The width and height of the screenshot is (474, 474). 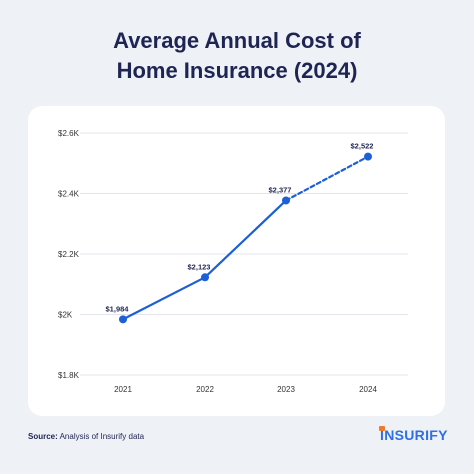 What do you see at coordinates (102, 436) in the screenshot?
I see `source-text: Analysis of Insurify data` at bounding box center [102, 436].